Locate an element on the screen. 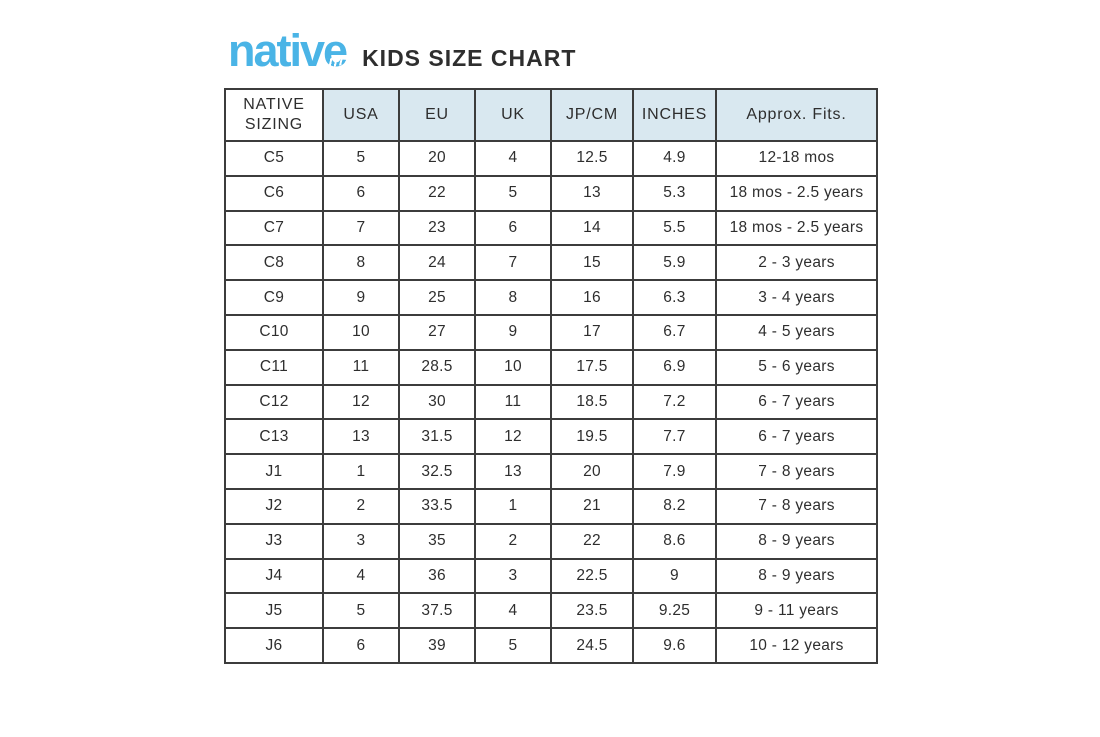  table-cell: 5 - 6 years is located at coordinates (796, 367).